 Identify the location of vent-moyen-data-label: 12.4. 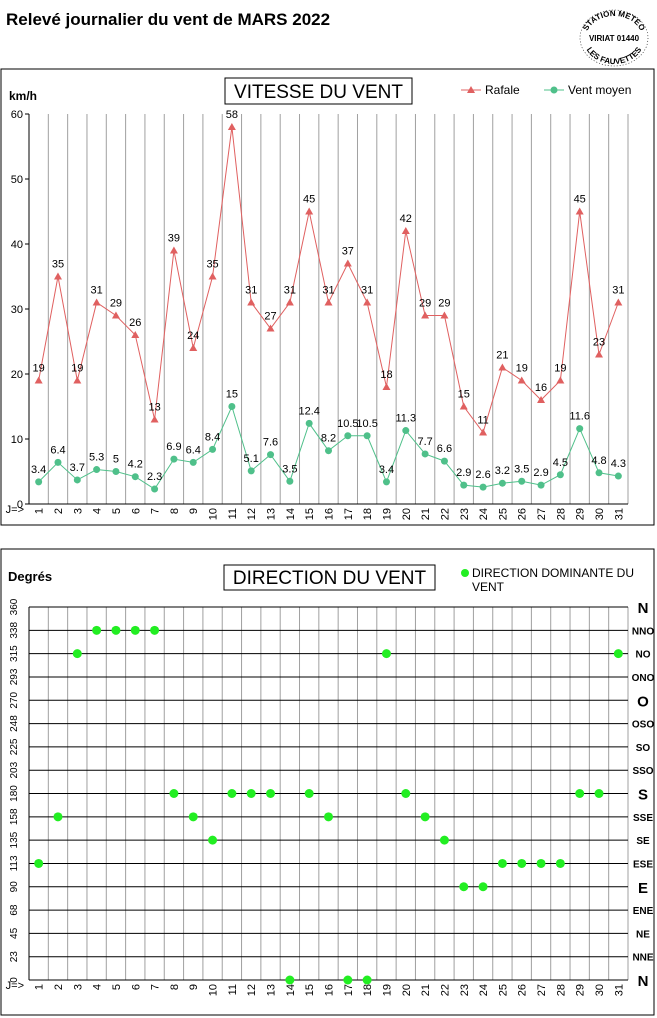
(308, 411).